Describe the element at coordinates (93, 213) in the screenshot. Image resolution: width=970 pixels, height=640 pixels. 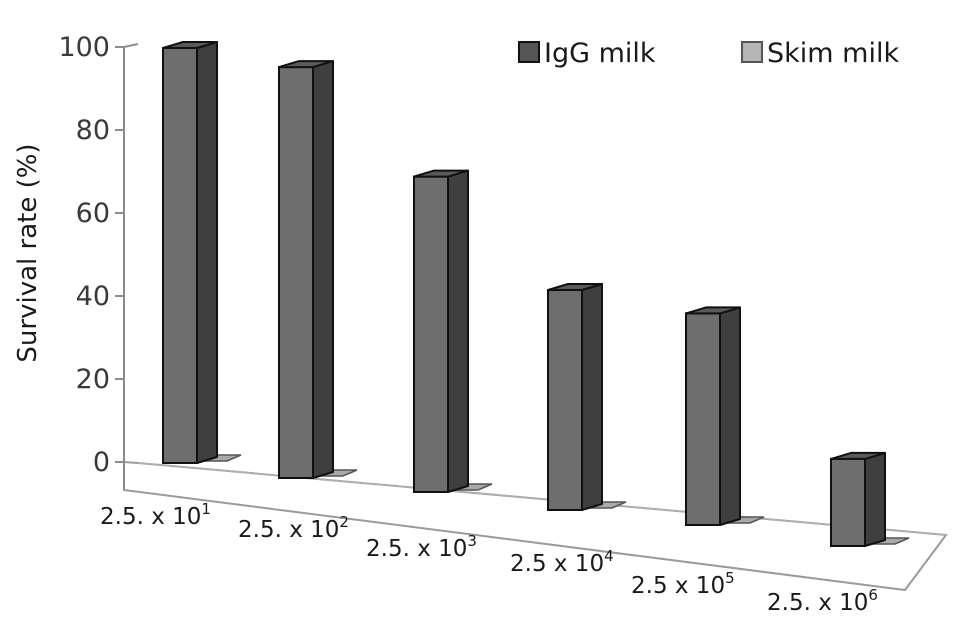
I see `y-tick-label: 60` at that location.